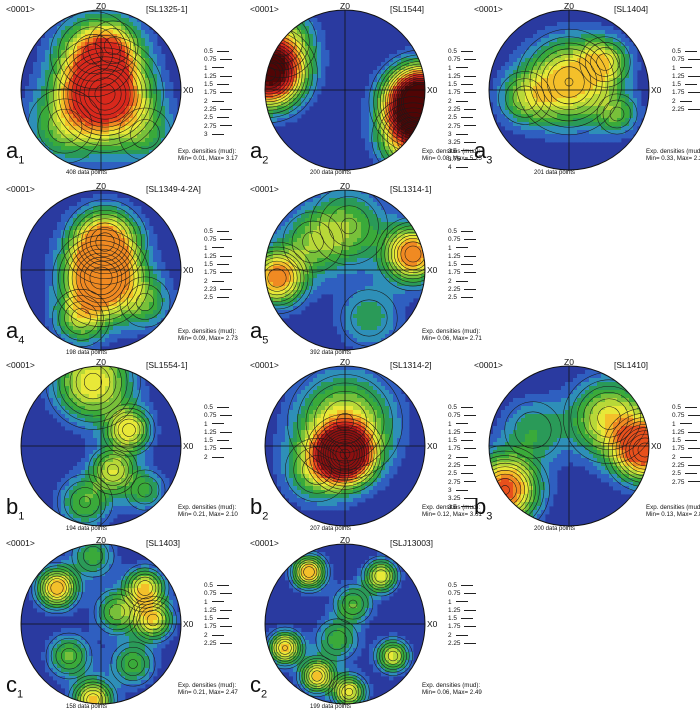  What do you see at coordinates (451, 151) in the screenshot?
I see `stats-heading: Exp. densities (mud):` at bounding box center [451, 151].